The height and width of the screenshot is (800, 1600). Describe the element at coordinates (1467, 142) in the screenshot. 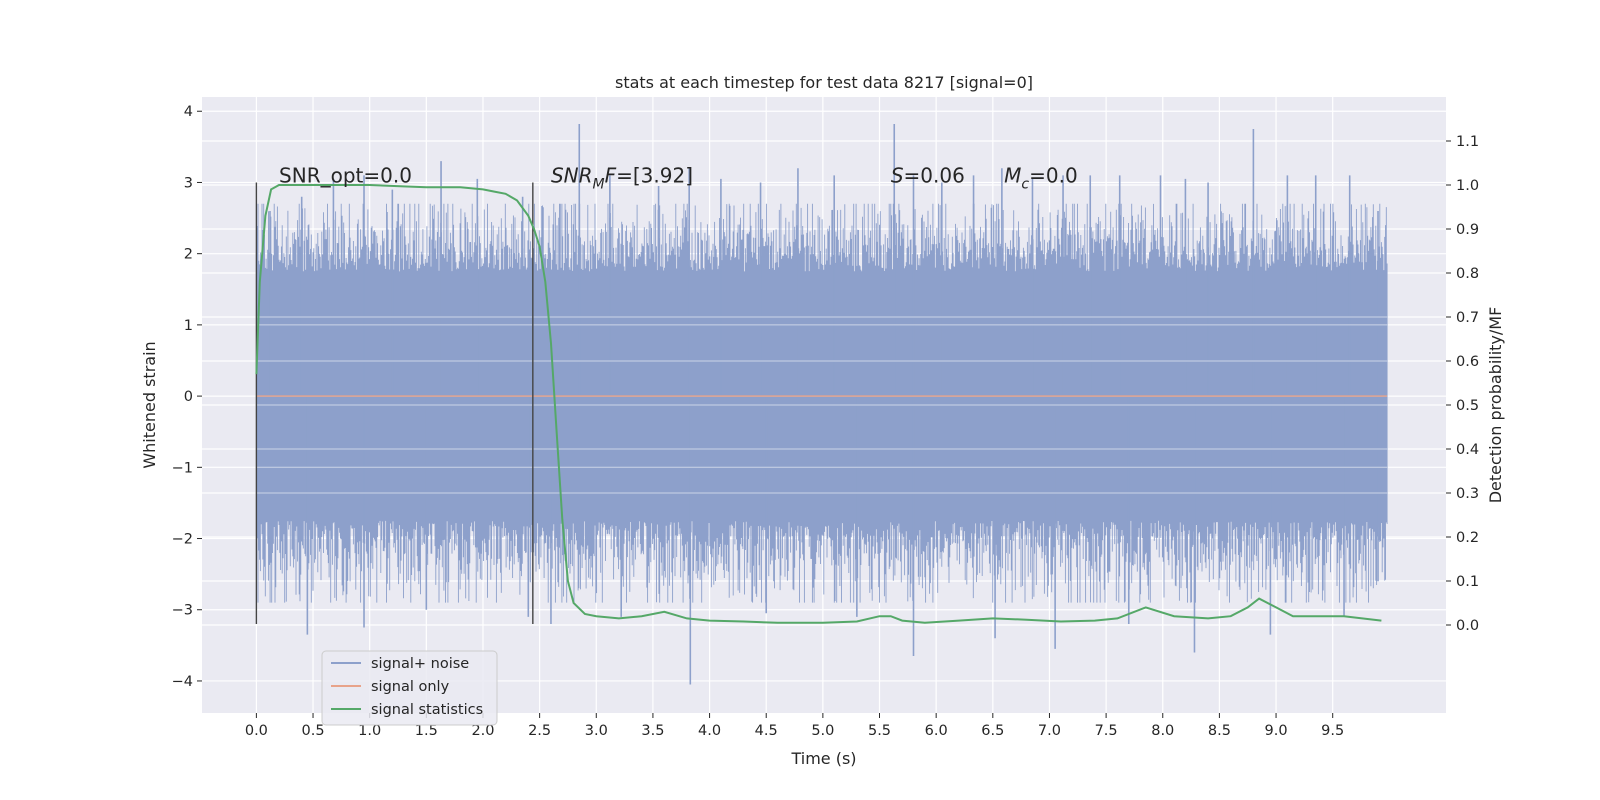

I see `y-right-tick-label: 1.1` at that location.